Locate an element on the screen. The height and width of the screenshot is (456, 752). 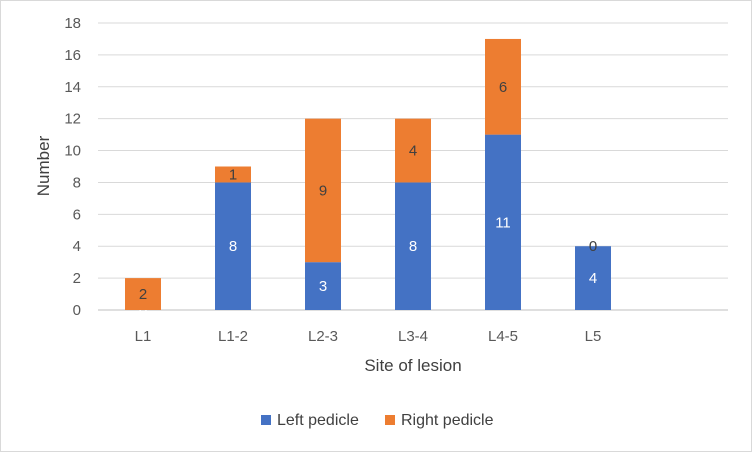
y-tick-label: 2 is located at coordinates (77, 278).